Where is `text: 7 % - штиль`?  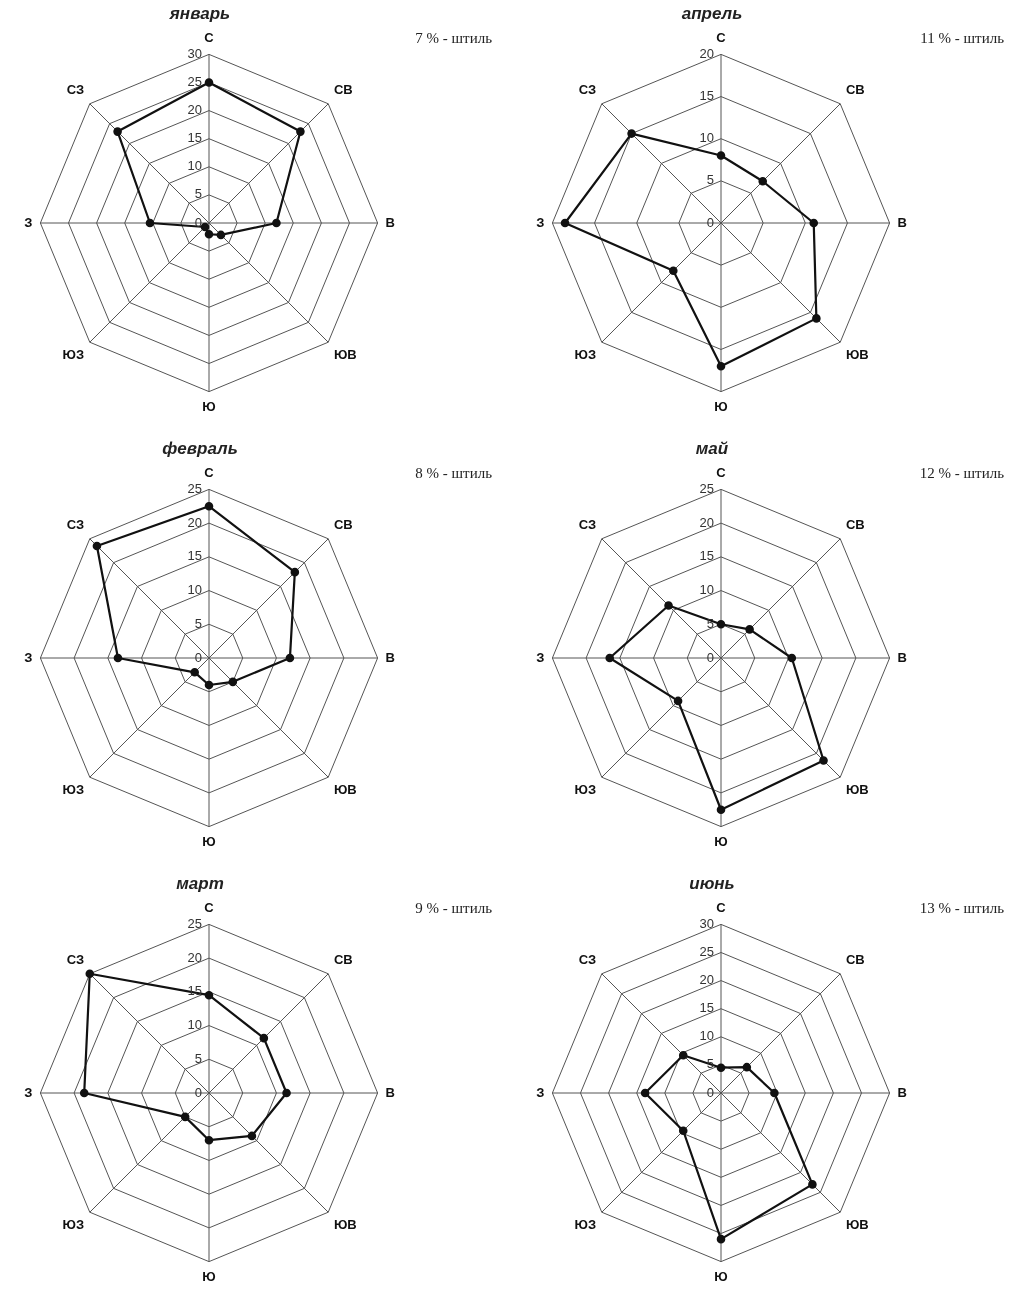 text: 7 % - штиль is located at coordinates (453, 38).